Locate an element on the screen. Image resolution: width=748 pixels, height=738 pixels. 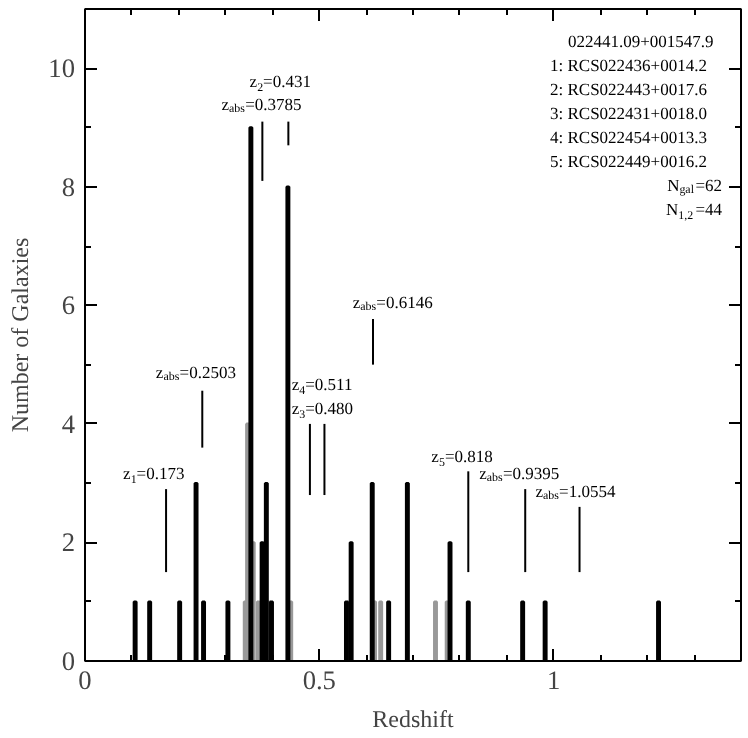
y-tick-label: 0 is located at coordinates (68, 661).